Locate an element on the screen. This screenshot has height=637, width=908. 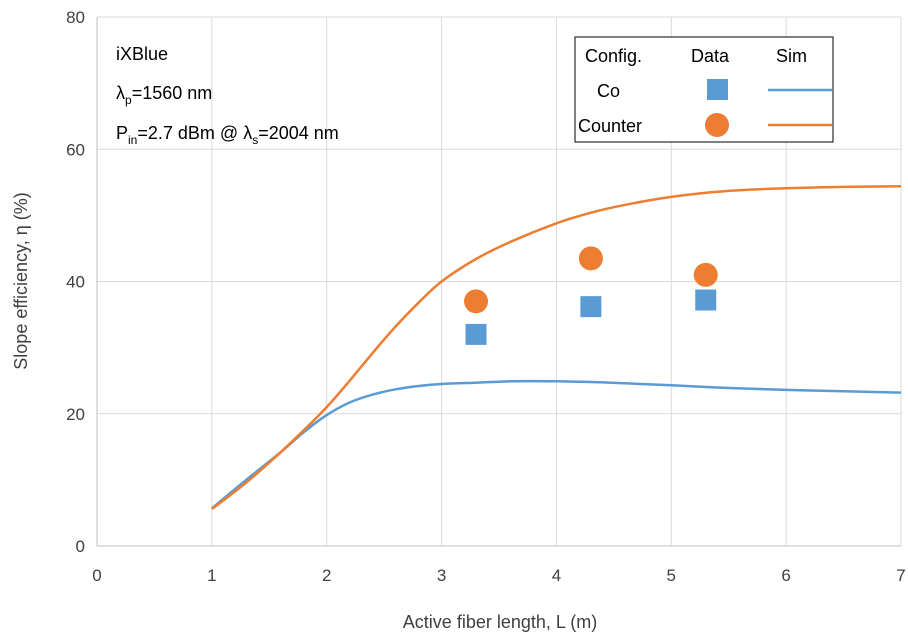
legend-header-config: Config. is located at coordinates (613, 56).